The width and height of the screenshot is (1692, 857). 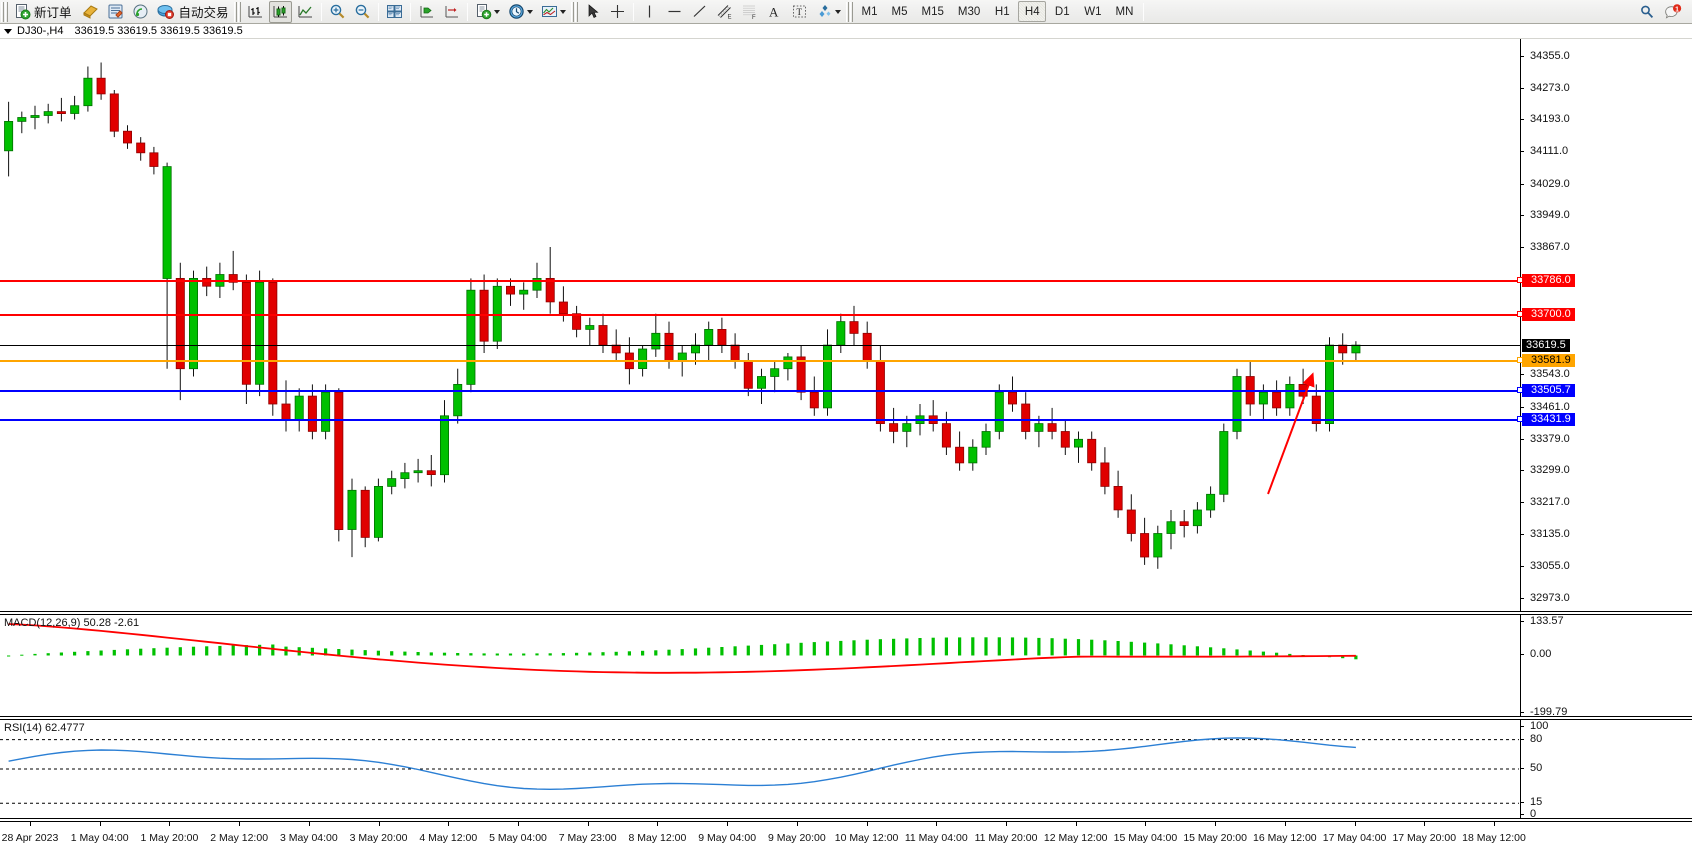 What do you see at coordinates (1002, 11) in the screenshot?
I see `tf-h1: H1` at bounding box center [1002, 11].